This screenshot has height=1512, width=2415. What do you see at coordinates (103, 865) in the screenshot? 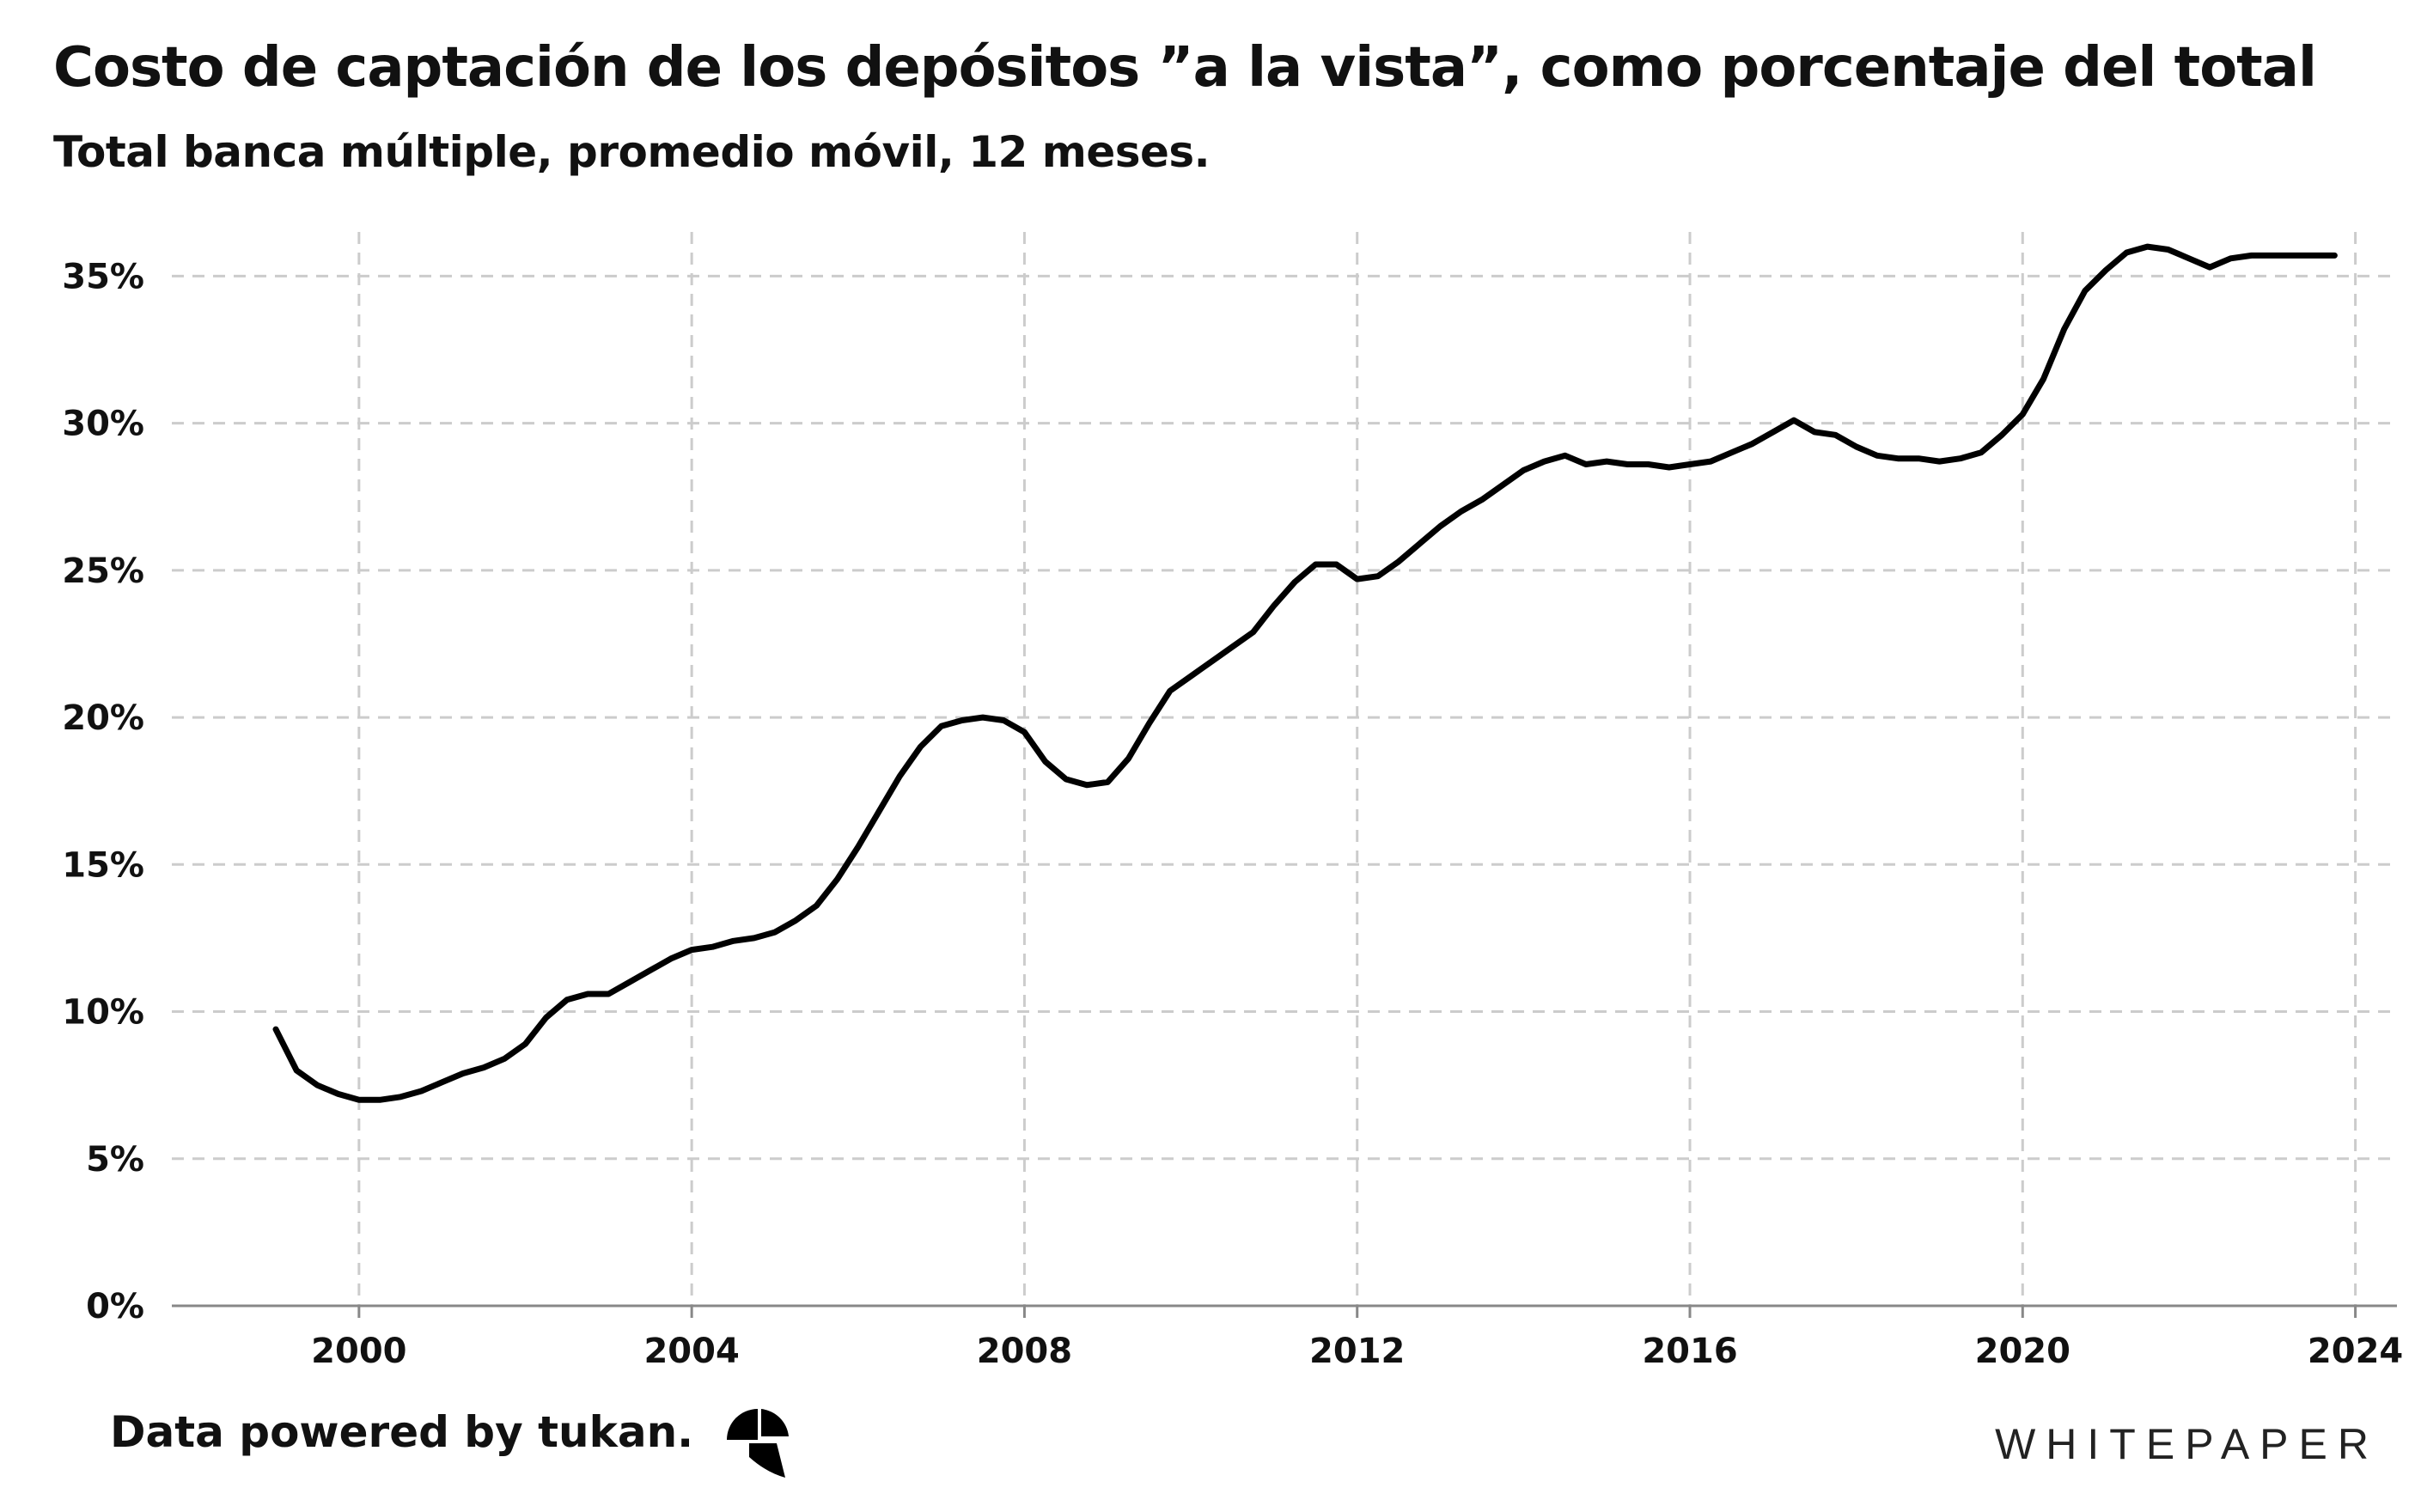
I see `y-tick-label: 15%` at bounding box center [103, 865].